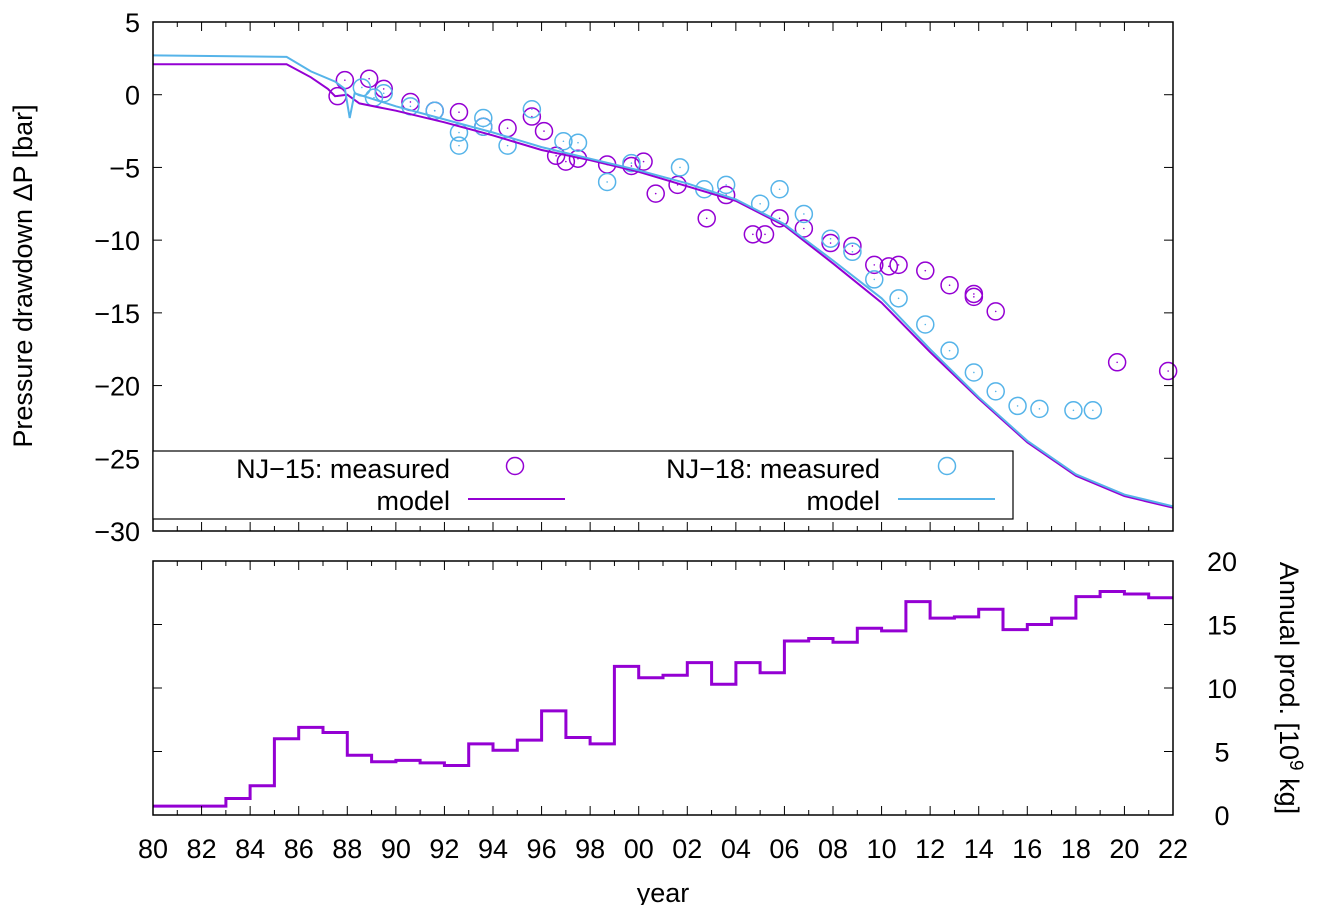 Image resolution: width=1323 pixels, height=905 pixels. What do you see at coordinates (250, 849) in the screenshot?
I see `x-tick-label-84: 84` at bounding box center [250, 849].